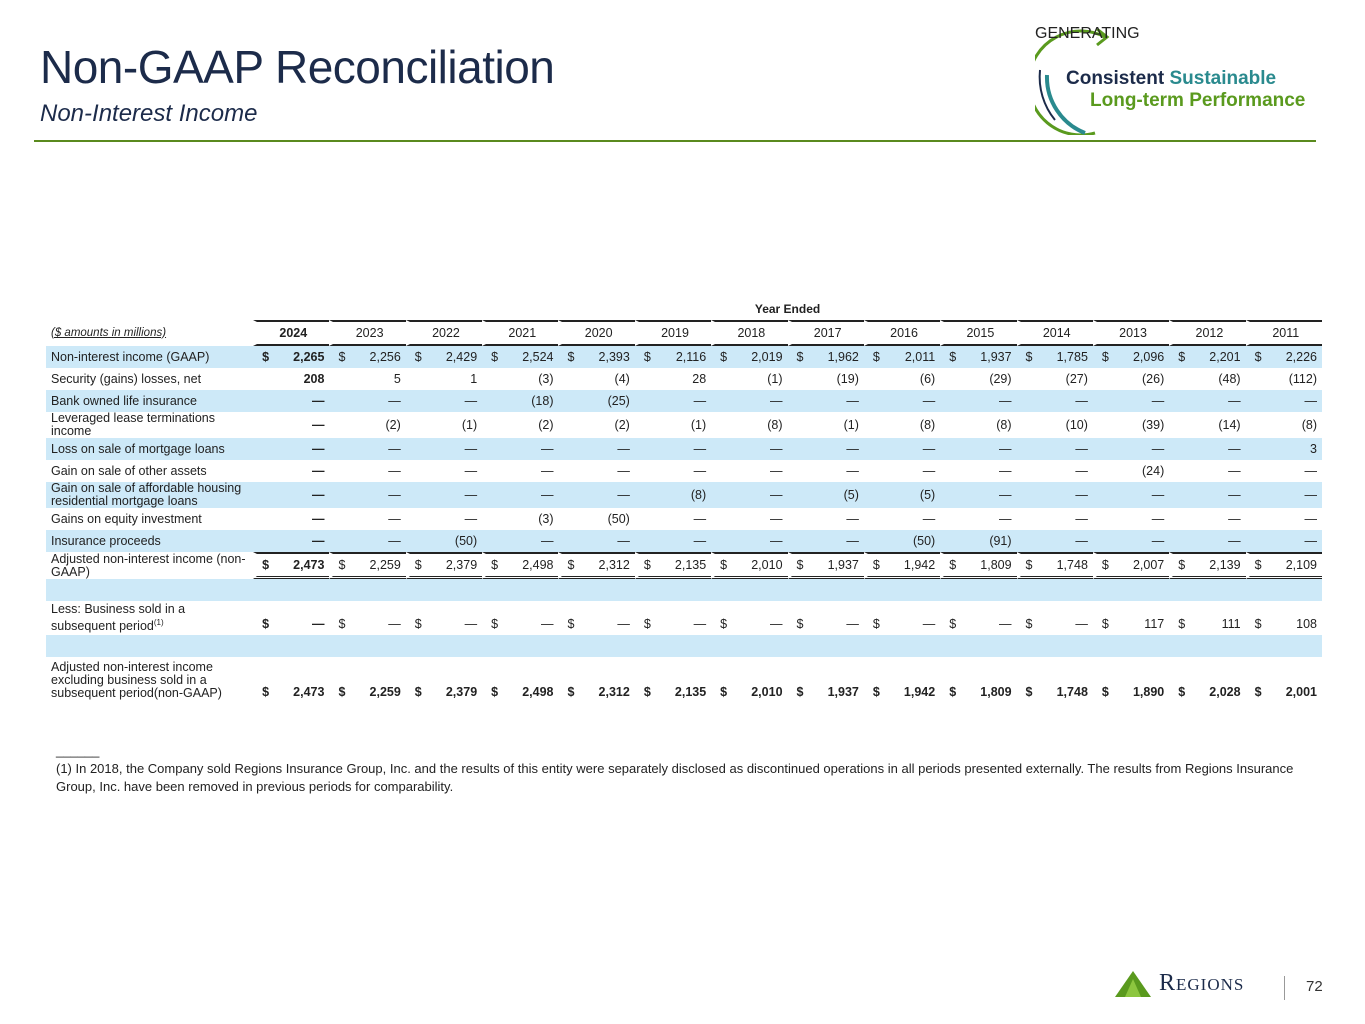  What do you see at coordinates (1072, 692) in the screenshot?
I see `value-cell: 1,748` at bounding box center [1072, 692].